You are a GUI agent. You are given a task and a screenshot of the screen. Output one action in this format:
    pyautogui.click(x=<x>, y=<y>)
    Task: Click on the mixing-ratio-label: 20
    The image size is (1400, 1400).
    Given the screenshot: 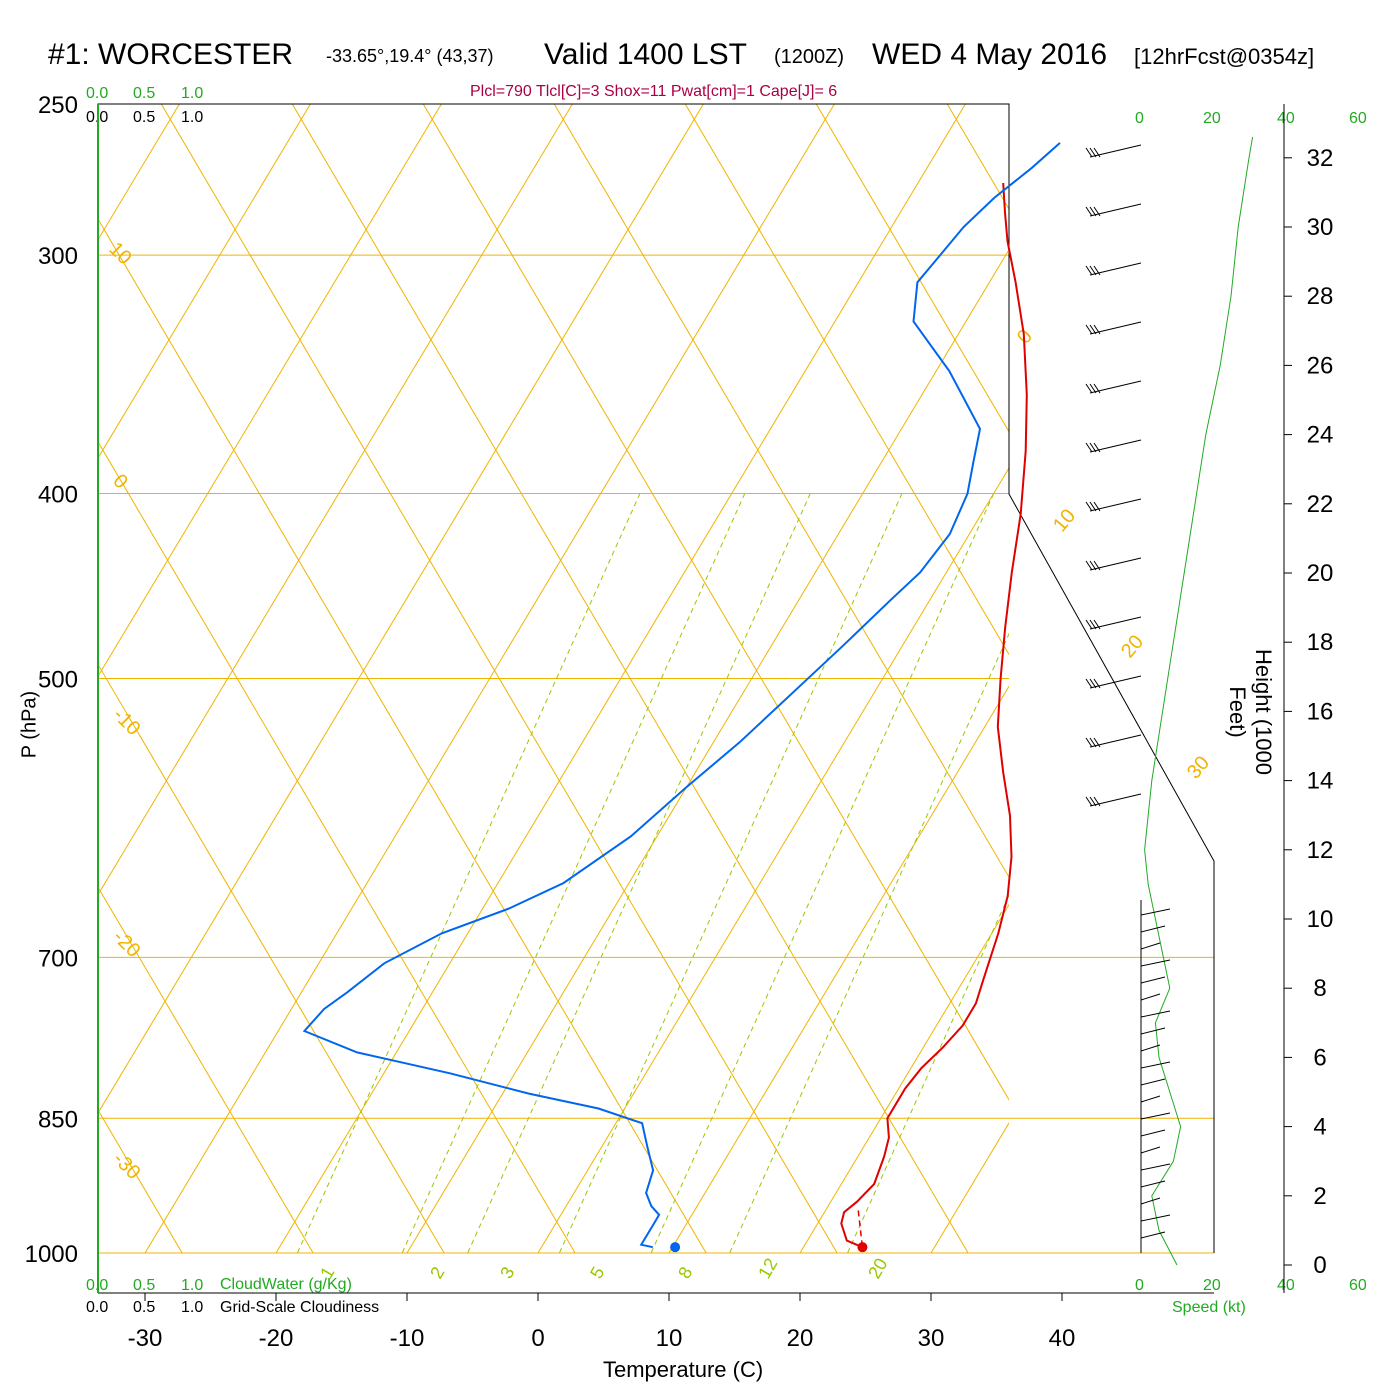 What is the action you would take?
    pyautogui.click(x=877, y=1268)
    